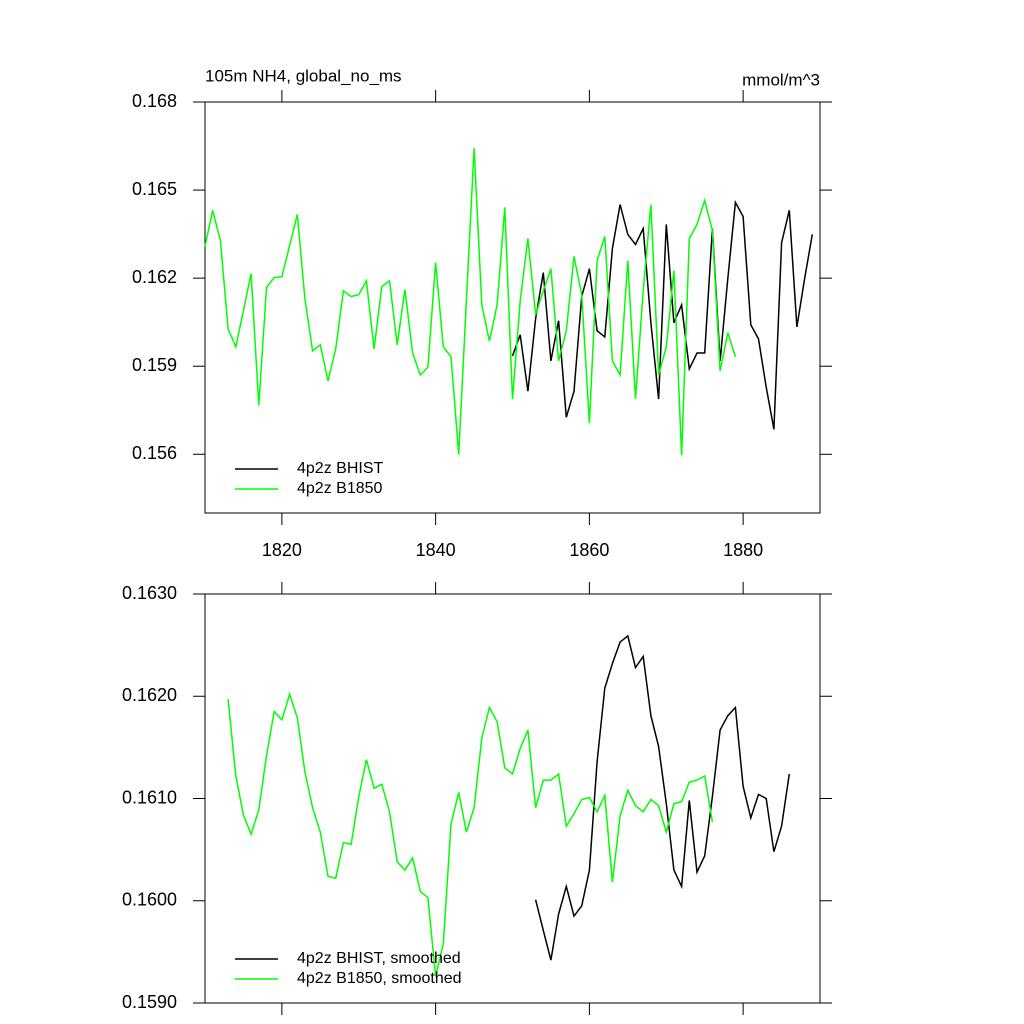  I want to click on units-label: mmol/m^3, so click(781, 79).